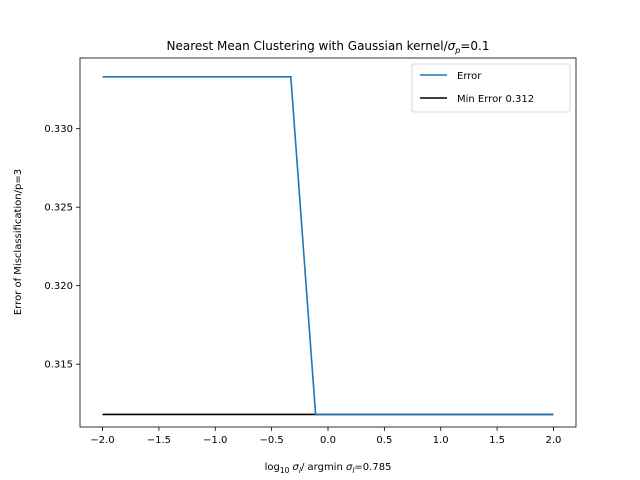 The width and height of the screenshot is (640, 480). Describe the element at coordinates (441, 440) in the screenshot. I see `x-tick-label: 1.0` at that location.